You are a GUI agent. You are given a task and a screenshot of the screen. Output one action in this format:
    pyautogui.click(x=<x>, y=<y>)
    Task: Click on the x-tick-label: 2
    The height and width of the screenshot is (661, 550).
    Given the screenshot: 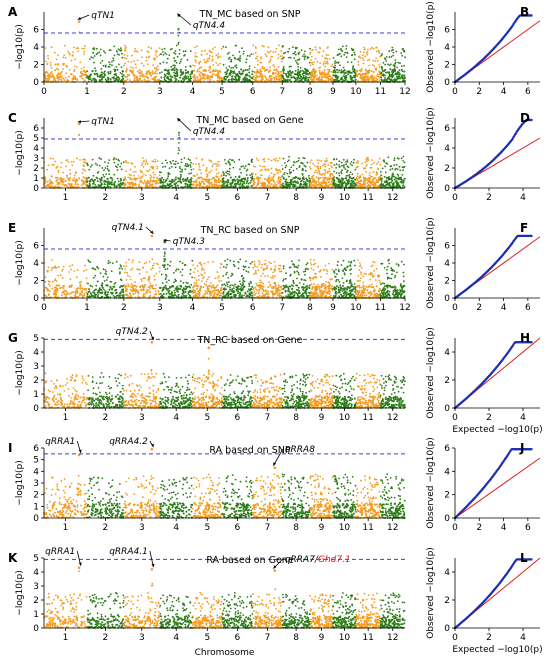 What is the action you would take?
    pyautogui.click(x=124, y=92)
    